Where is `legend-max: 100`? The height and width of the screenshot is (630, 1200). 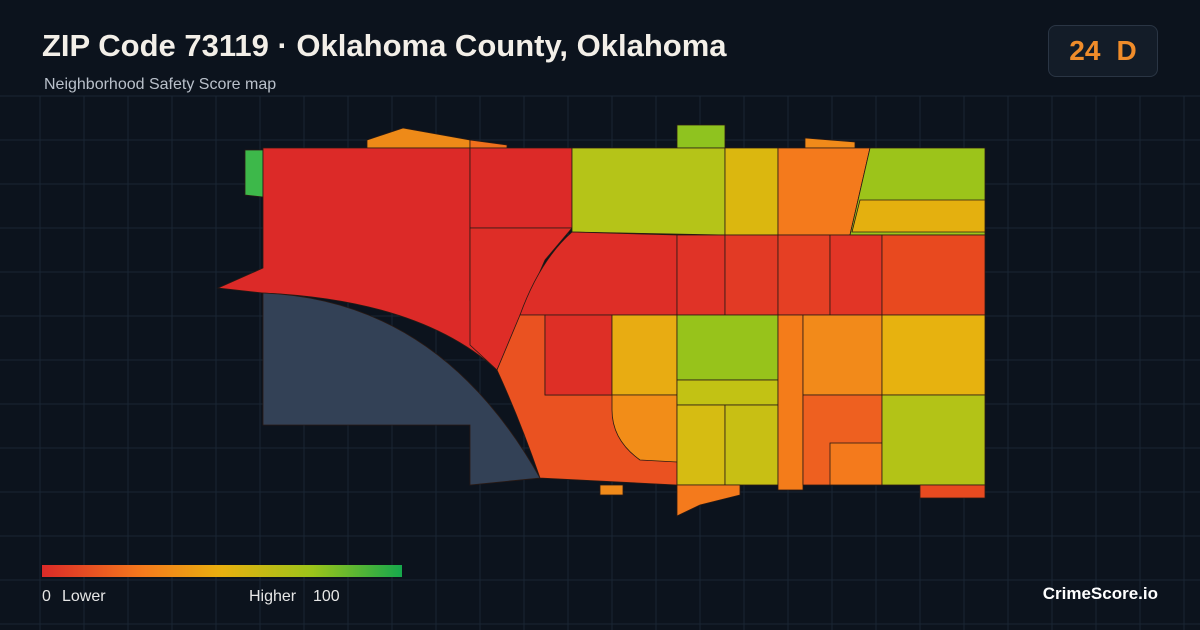
legend-max: 100 is located at coordinates (326, 596).